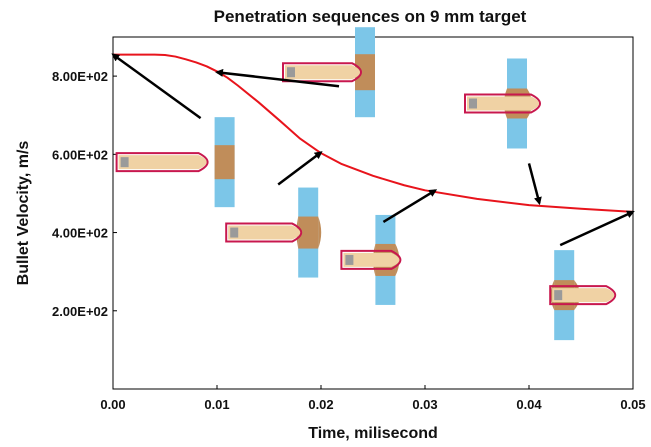 The width and height of the screenshot is (651, 447). Describe the element at coordinates (112, 404) in the screenshot. I see `x-tick-label: 0.00` at that location.